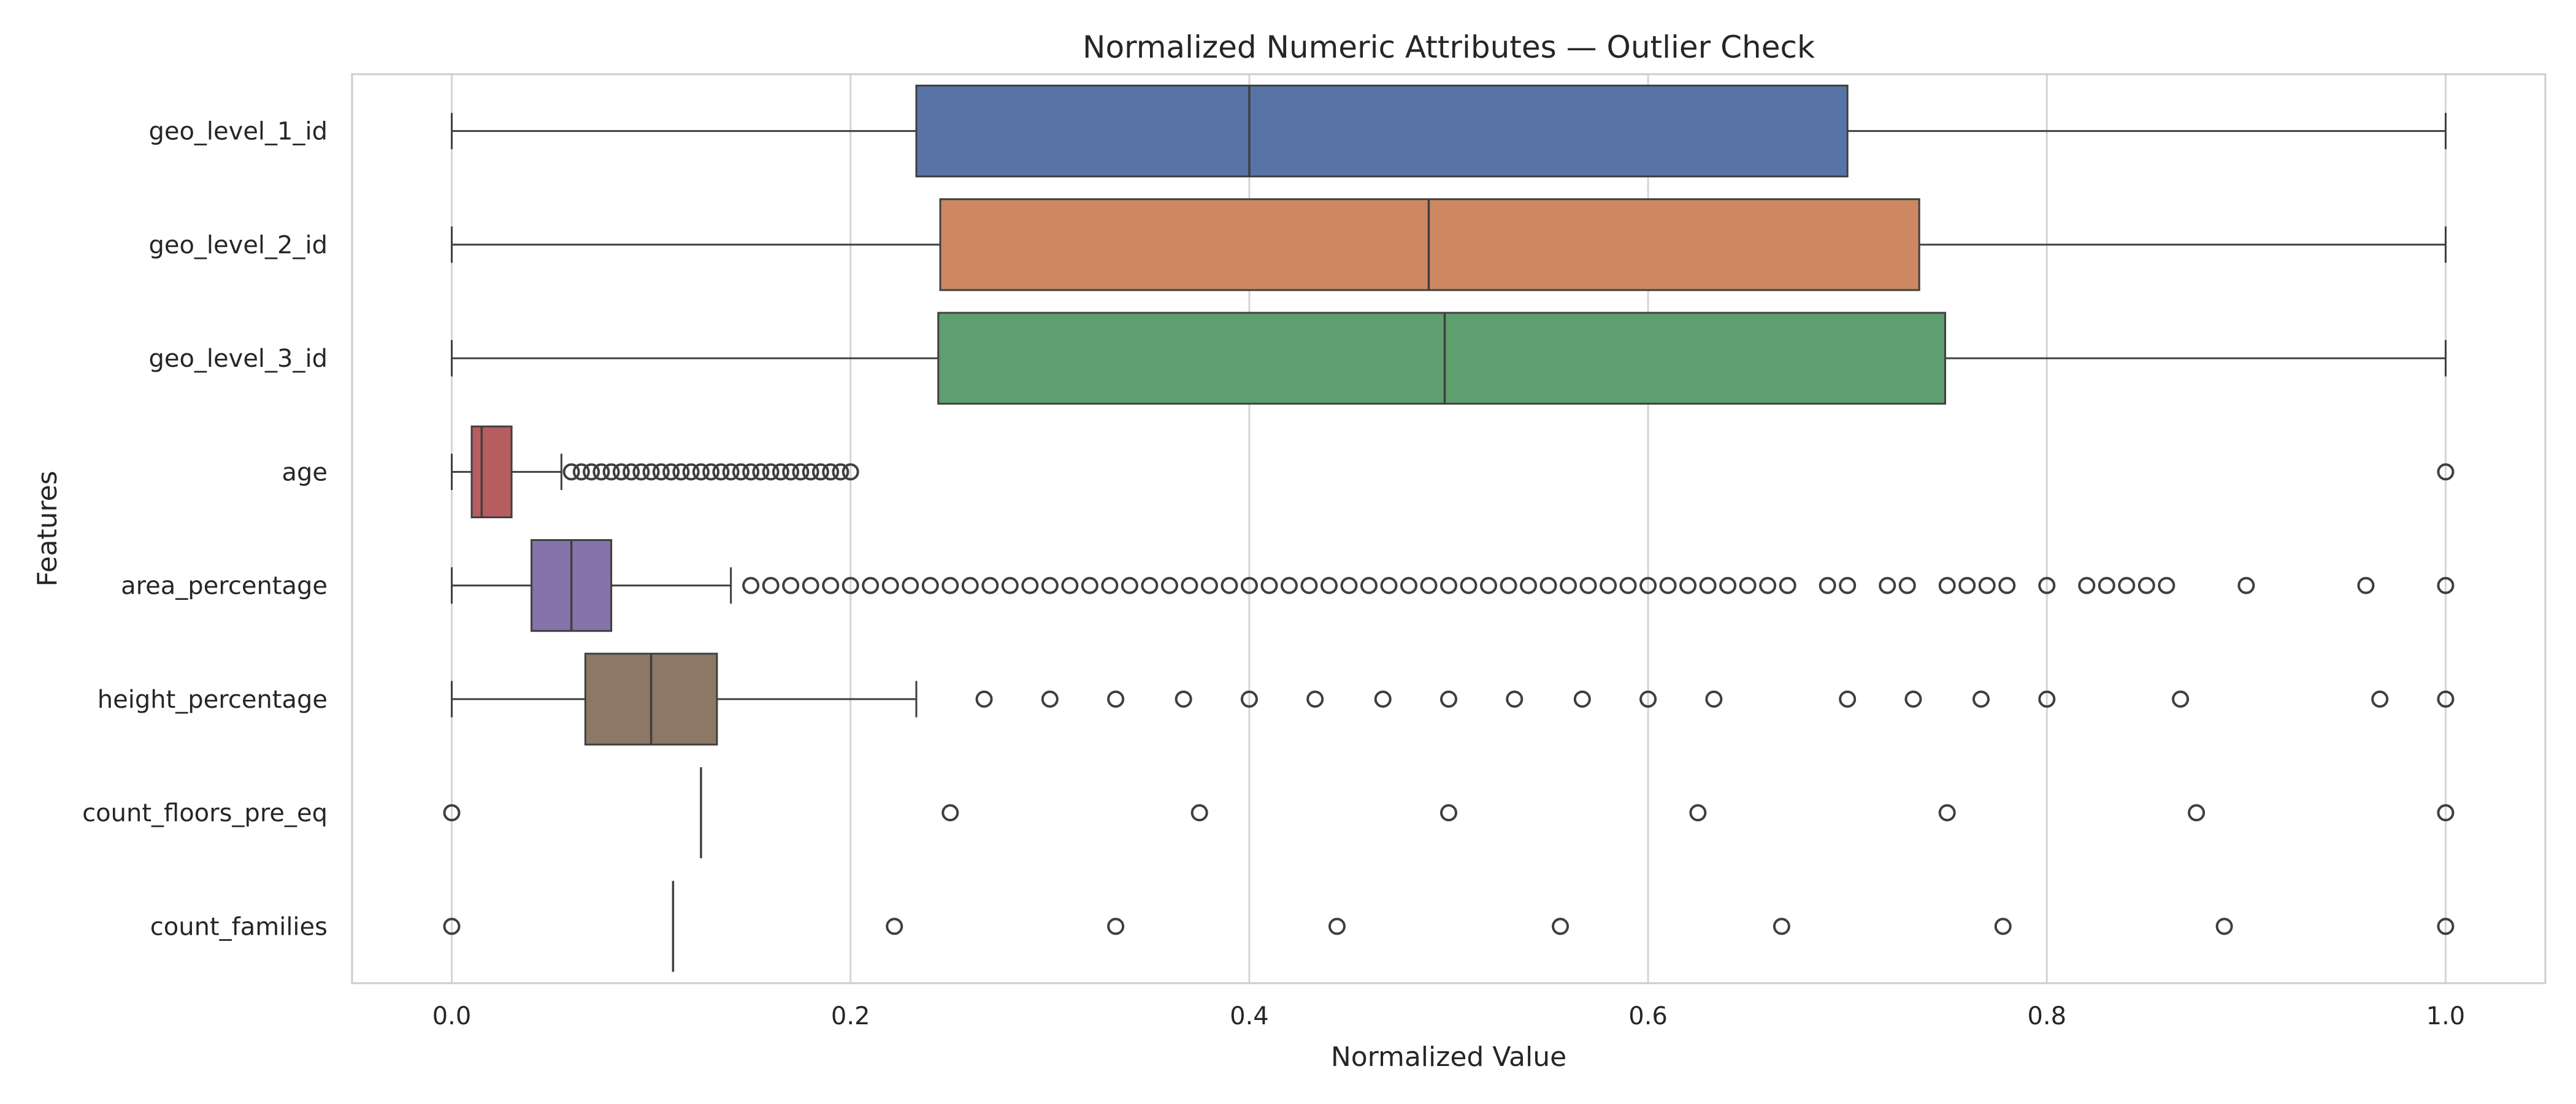  Describe the element at coordinates (1449, 926) in the screenshot. I see `box-count-families` at that location.